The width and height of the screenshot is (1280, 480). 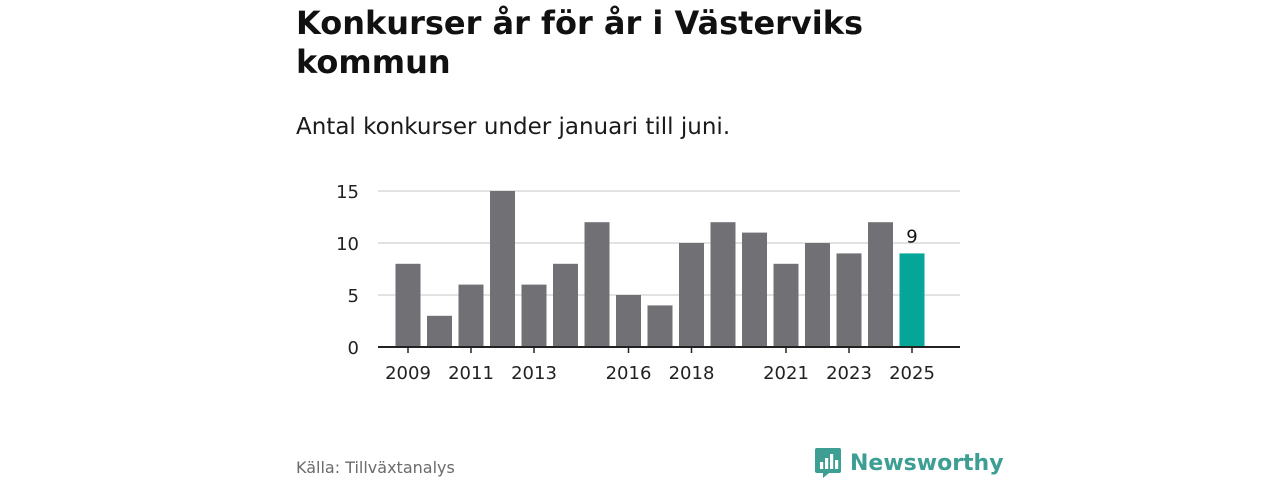 I want to click on bar-2019, so click(x=723, y=284).